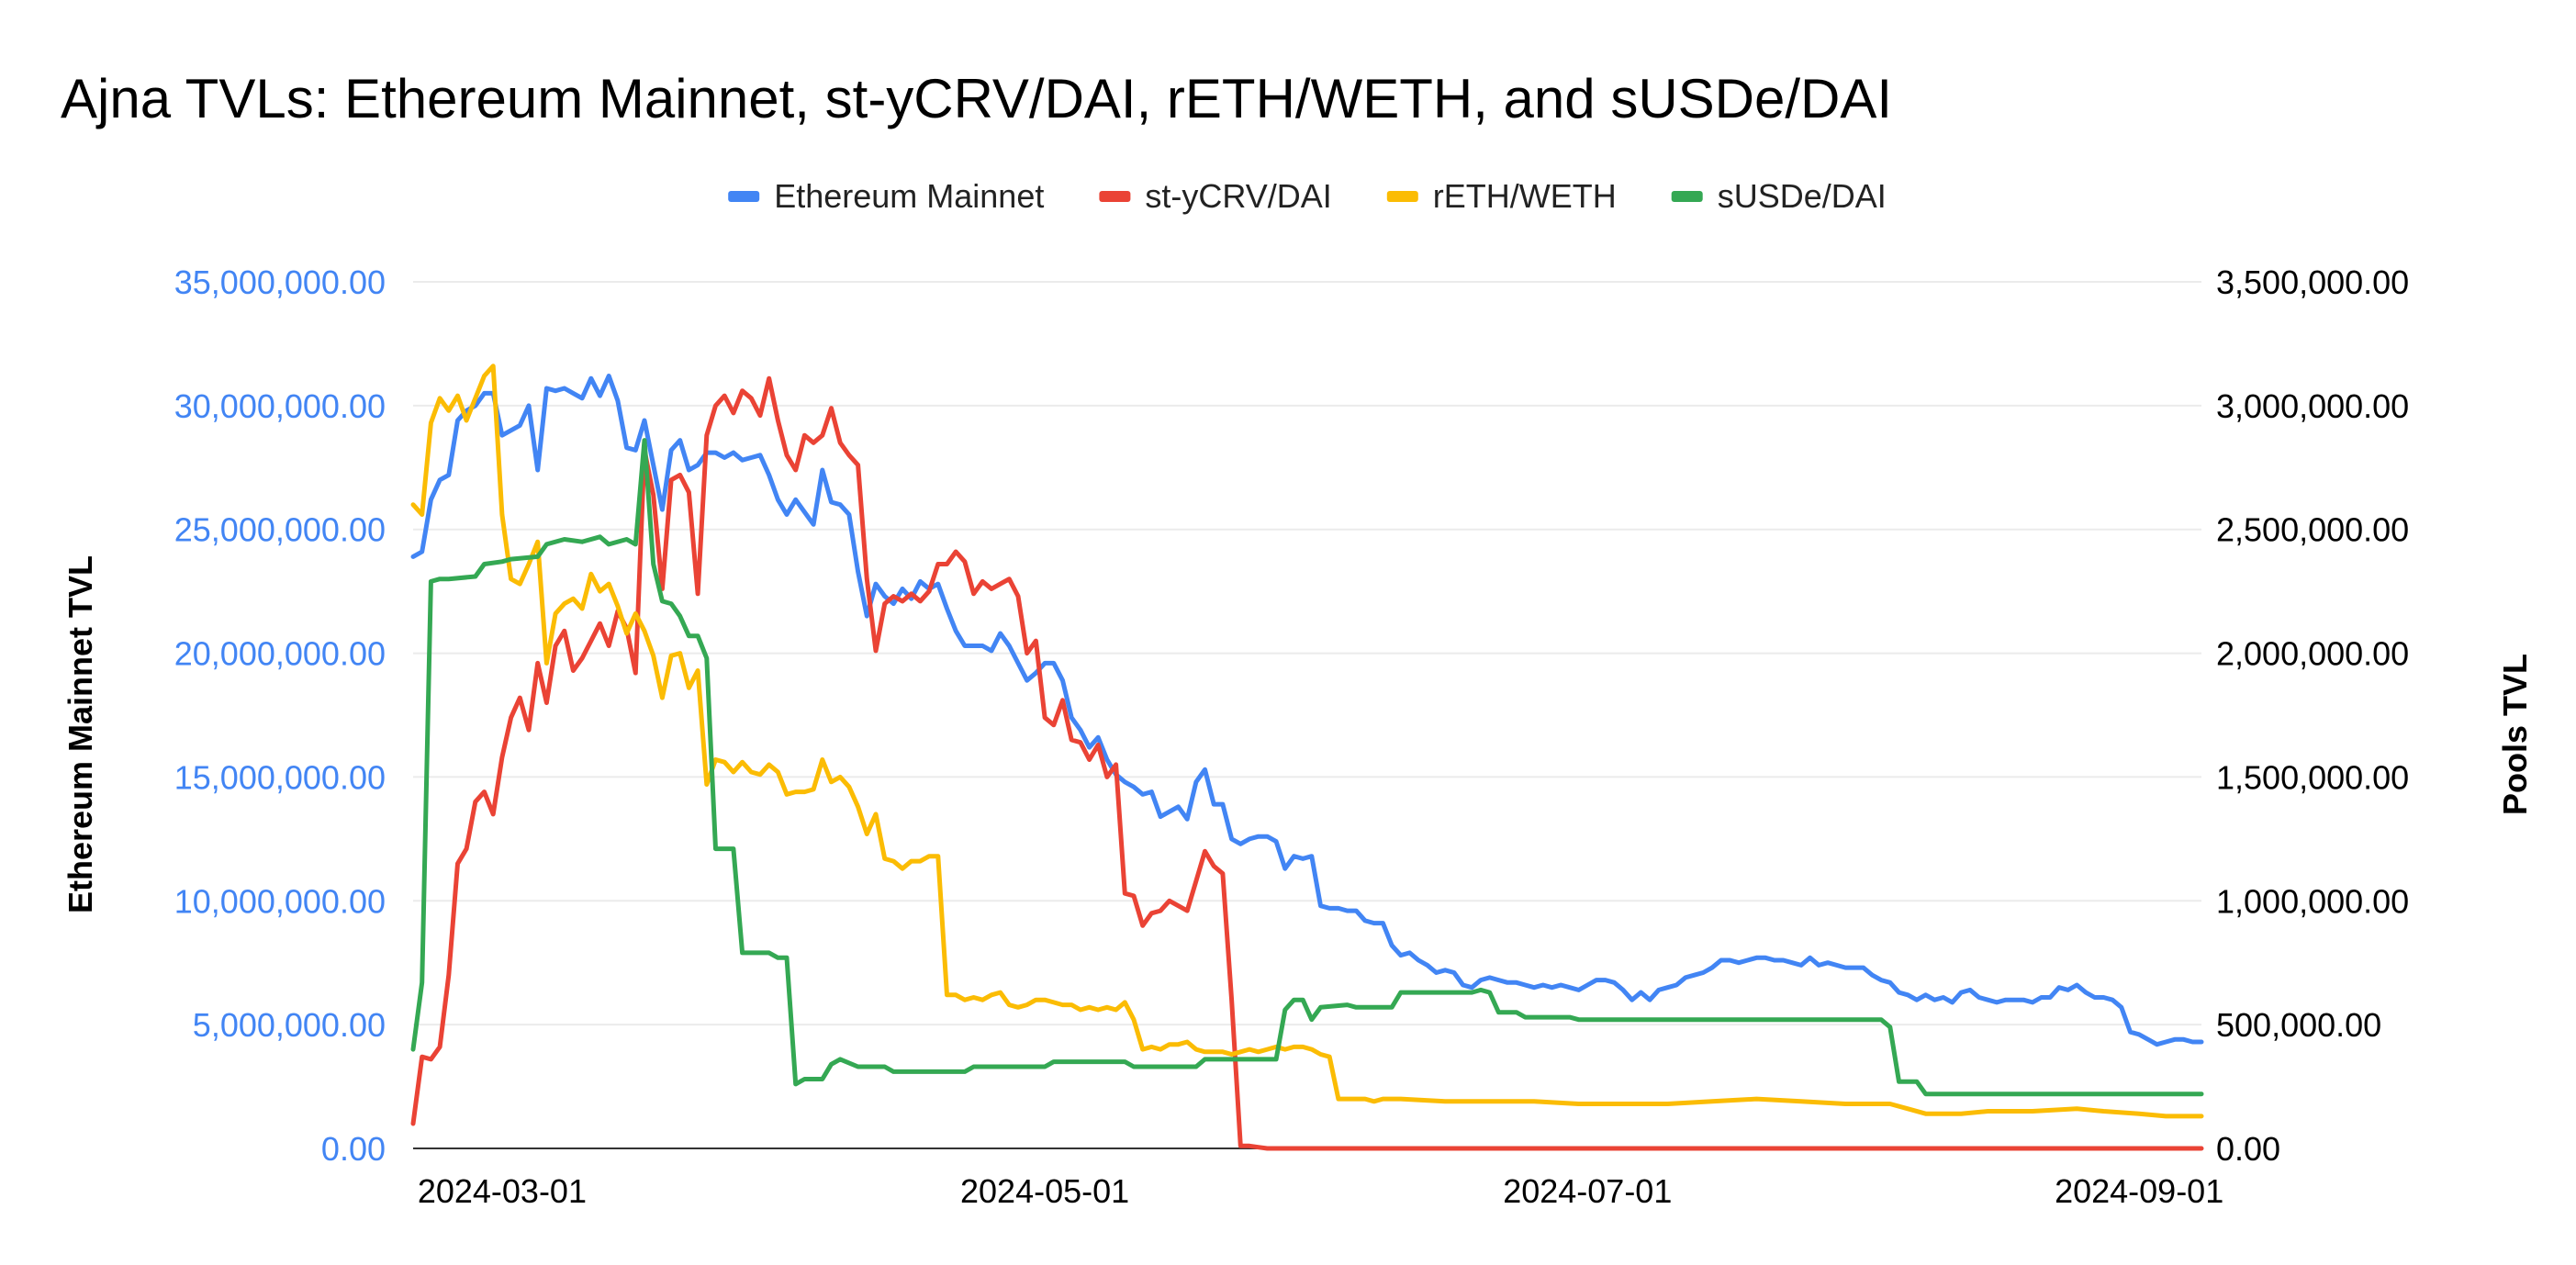  I want to click on legend-item: st-yCRV/DAI, so click(1215, 196).